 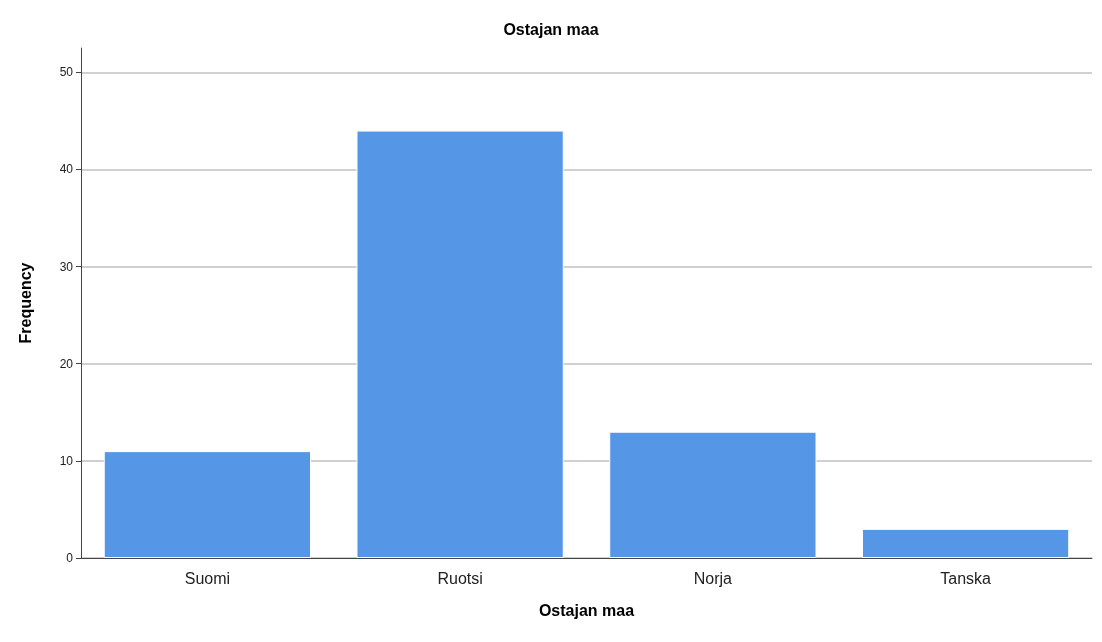 What do you see at coordinates (66, 169) in the screenshot?
I see `y-tick-label: 40` at bounding box center [66, 169].